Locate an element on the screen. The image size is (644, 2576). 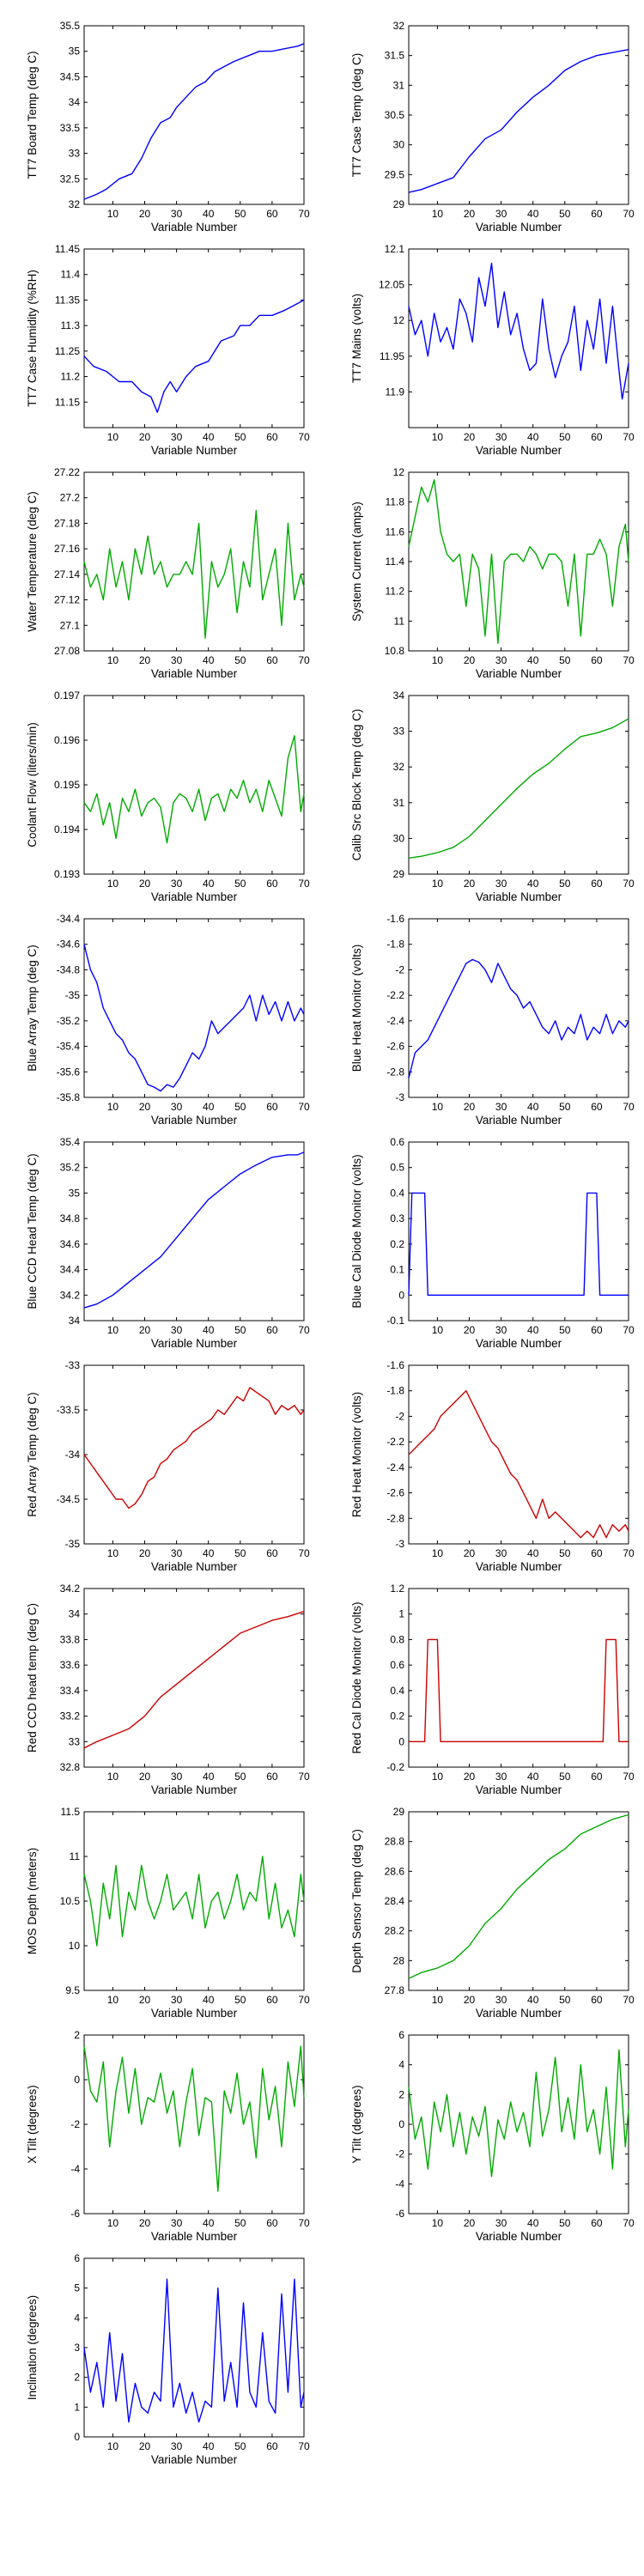
y-tick-label: 0.197 is located at coordinates (67, 696).